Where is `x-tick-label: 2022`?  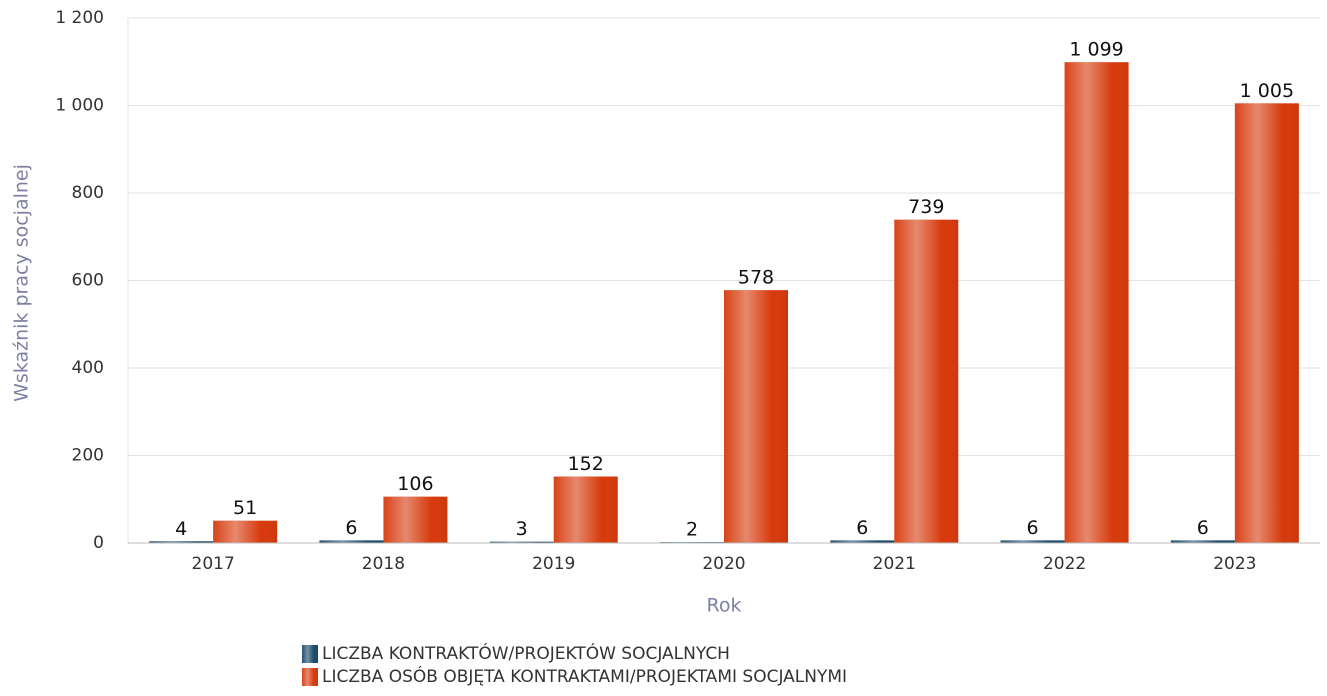
x-tick-label: 2022 is located at coordinates (1064, 564).